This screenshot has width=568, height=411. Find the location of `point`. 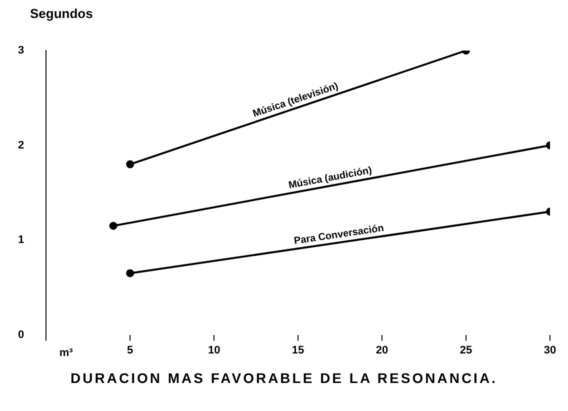

point is located at coordinates (130, 164).